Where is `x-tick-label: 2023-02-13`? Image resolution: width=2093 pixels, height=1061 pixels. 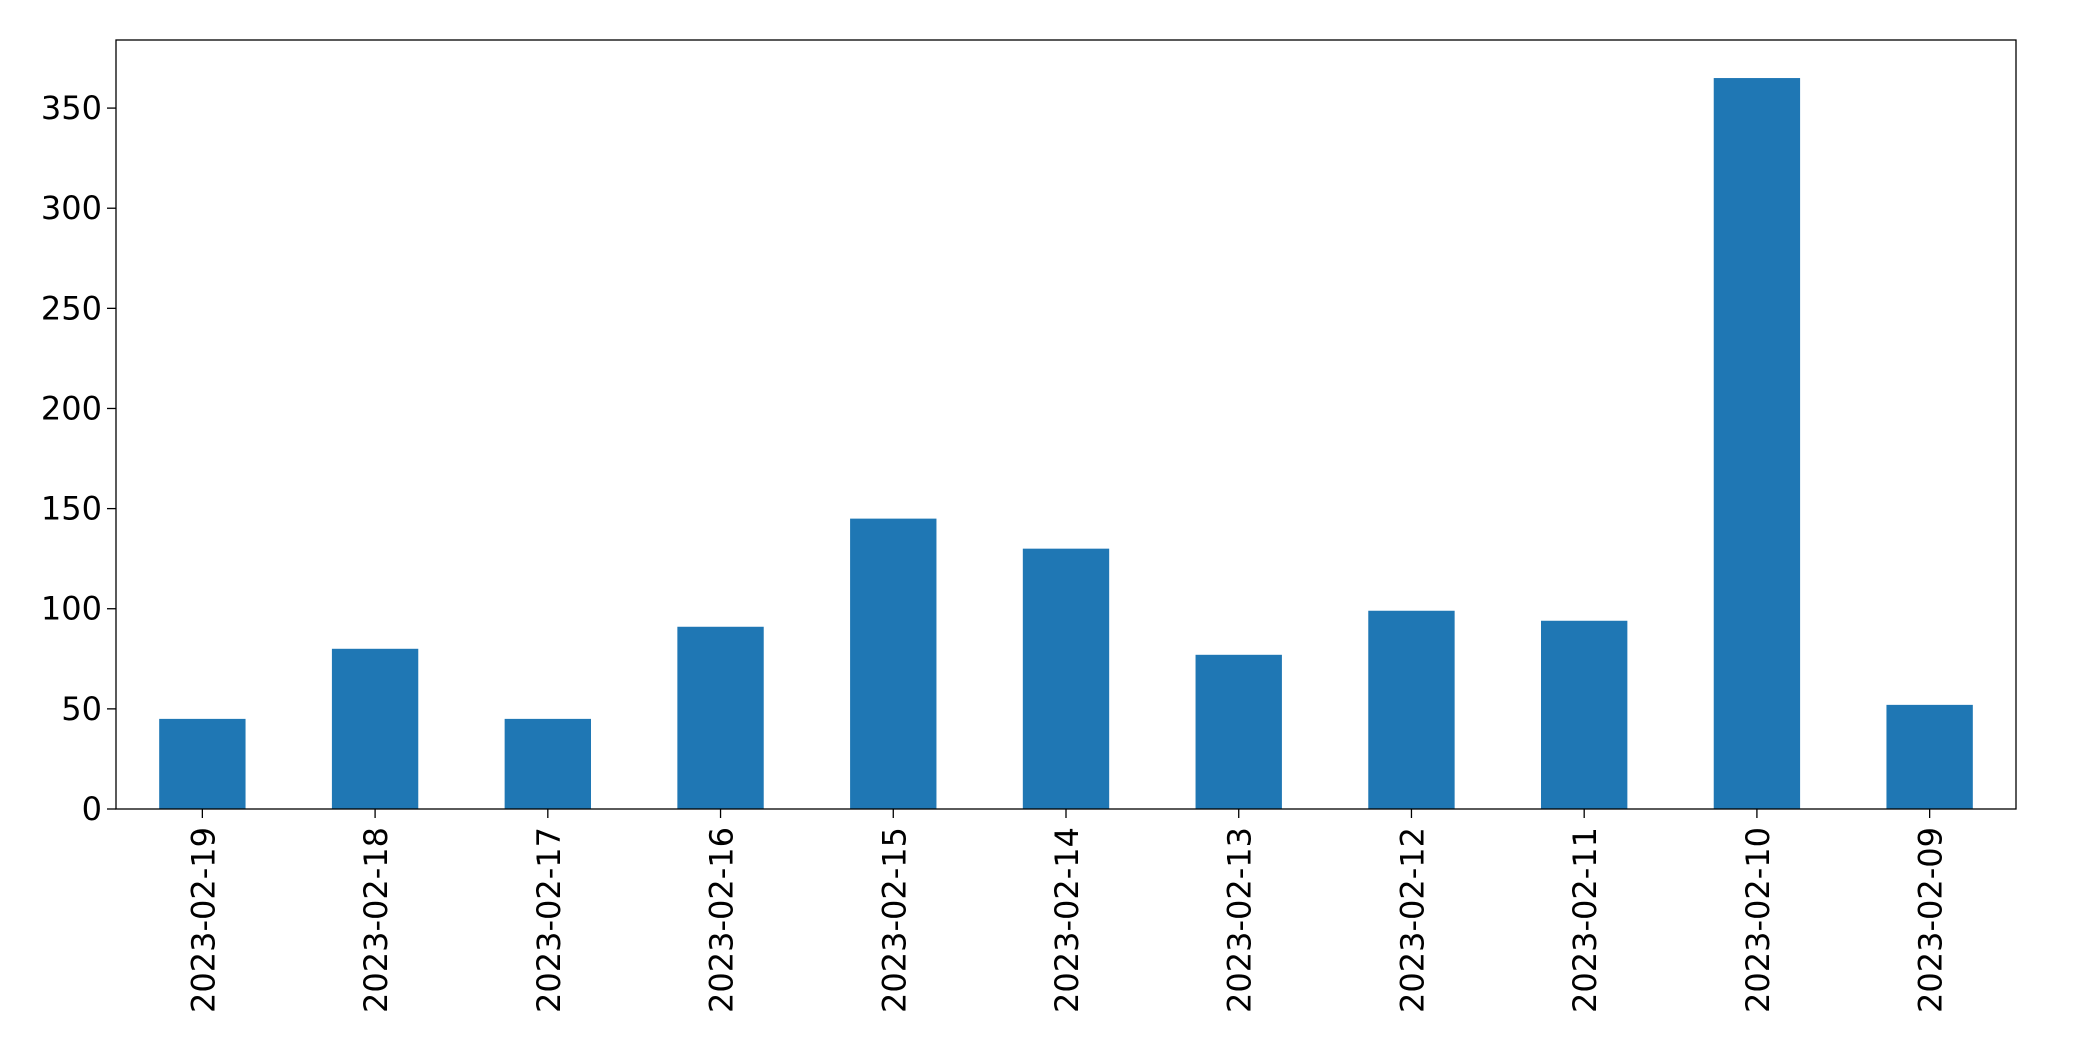
x-tick-label: 2023-02-13 is located at coordinates (1240, 920).